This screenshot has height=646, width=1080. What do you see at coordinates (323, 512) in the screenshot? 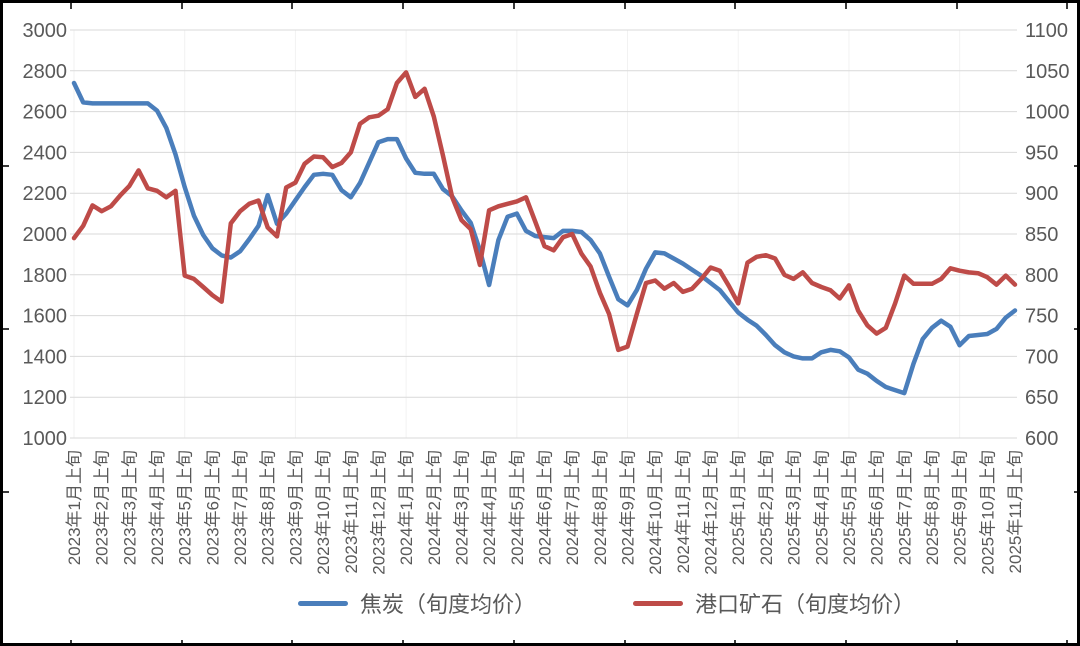
I see `x-axis-tick-label: 2023年10月上旬` at bounding box center [323, 512].